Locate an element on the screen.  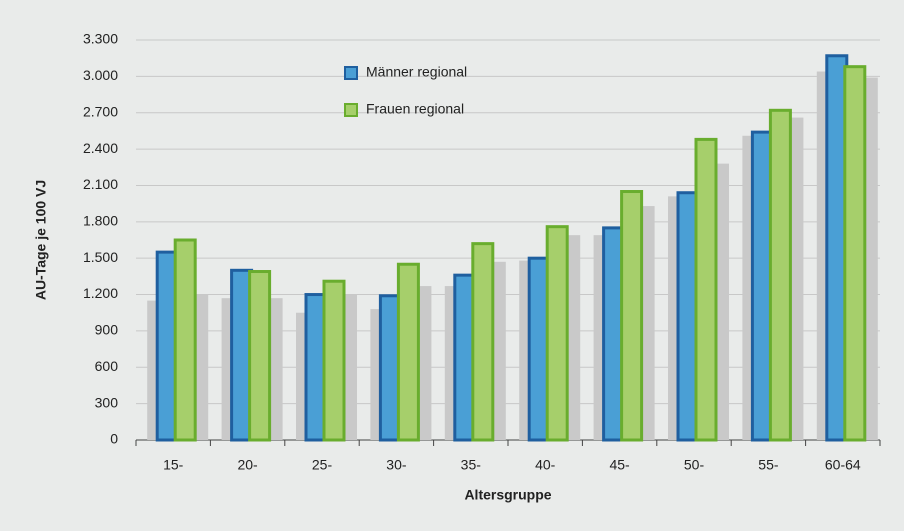
y-tick-label: 900 is located at coordinates (107, 330).